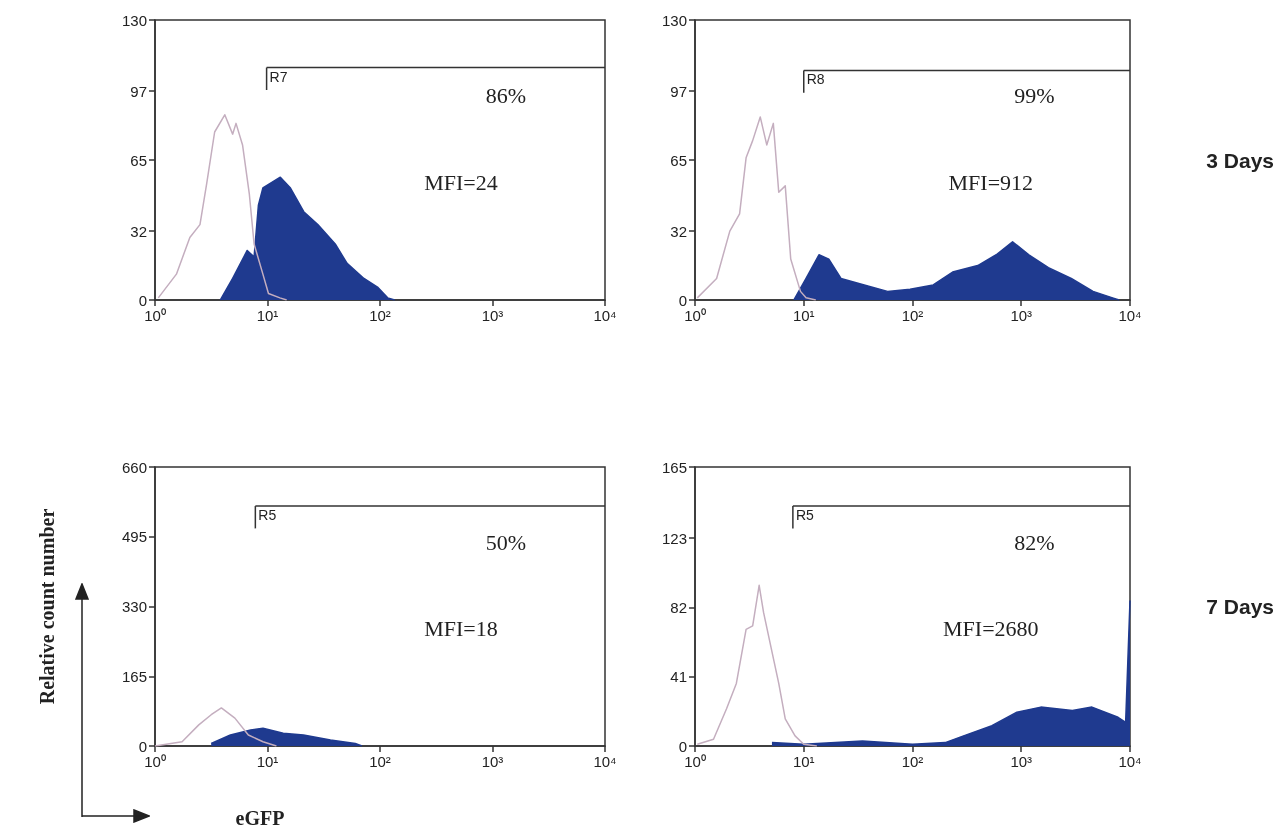 Image resolution: width=1282 pixels, height=832 pixels. Describe the element at coordinates (991, 629) in the screenshot. I see `annotation: MFI=2680` at that location.